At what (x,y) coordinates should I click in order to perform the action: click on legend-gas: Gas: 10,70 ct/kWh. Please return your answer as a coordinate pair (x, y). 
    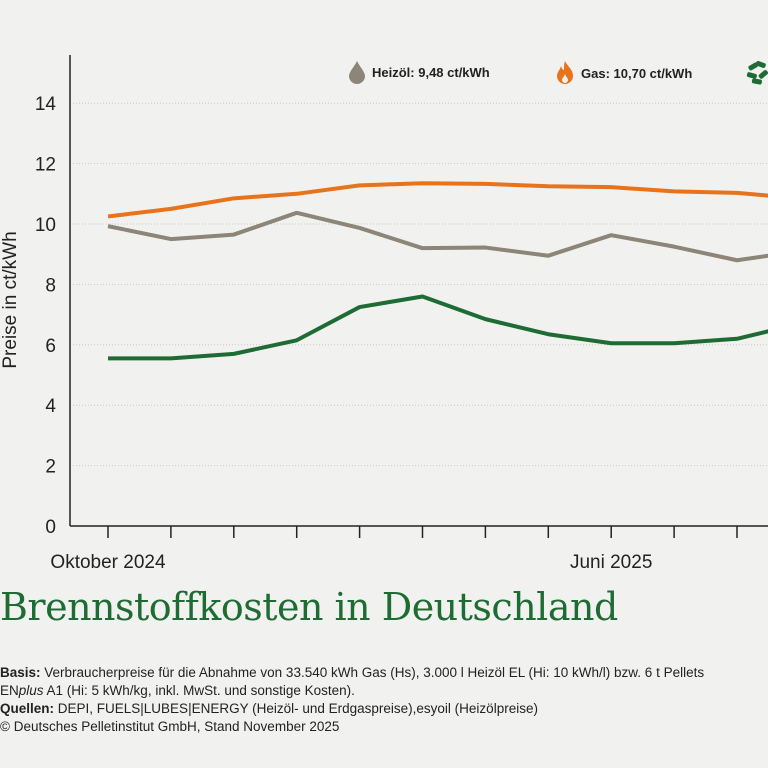
    Looking at the image, I should click on (623, 73).